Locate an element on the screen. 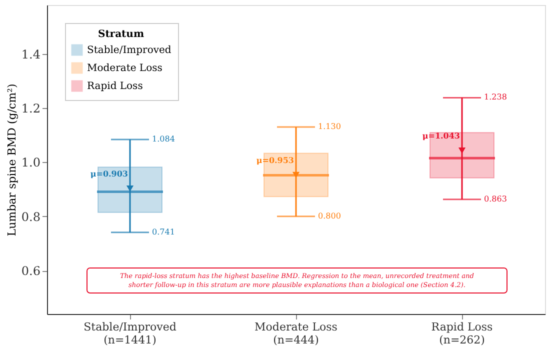  legend-title: Stratum is located at coordinates (121, 34).